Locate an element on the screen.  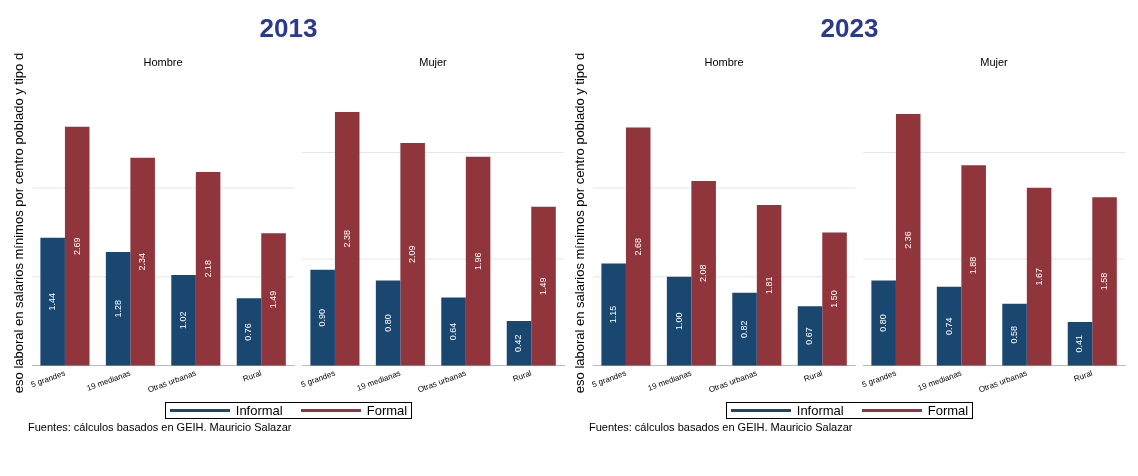
chart-subtitle: 2023 is located at coordinates (849, 28).